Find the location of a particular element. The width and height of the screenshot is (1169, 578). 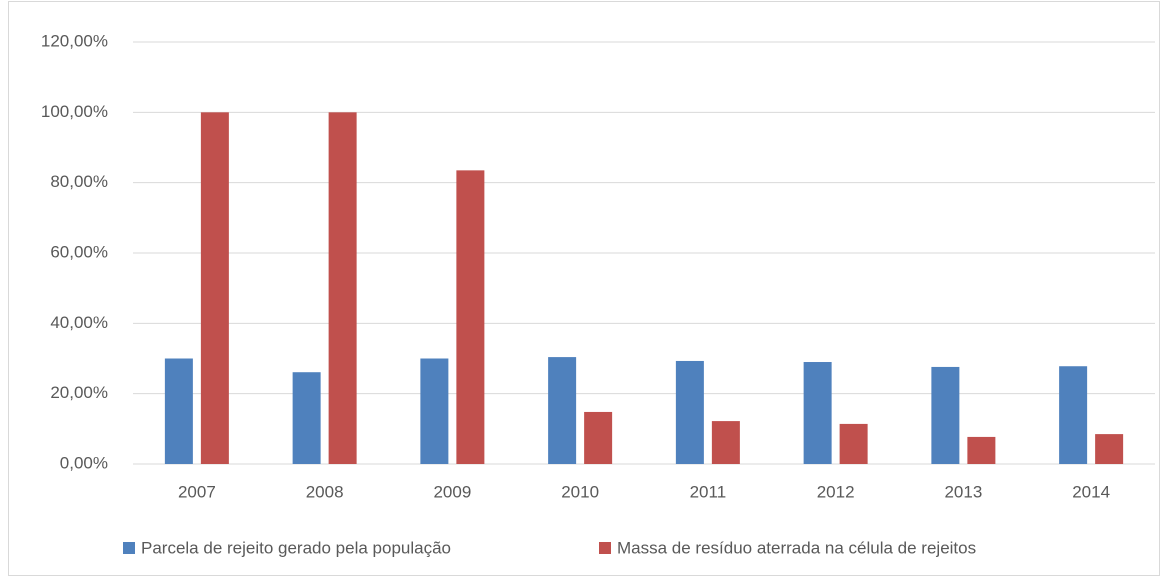

y-tick-label: 120,00% is located at coordinates (74, 40).